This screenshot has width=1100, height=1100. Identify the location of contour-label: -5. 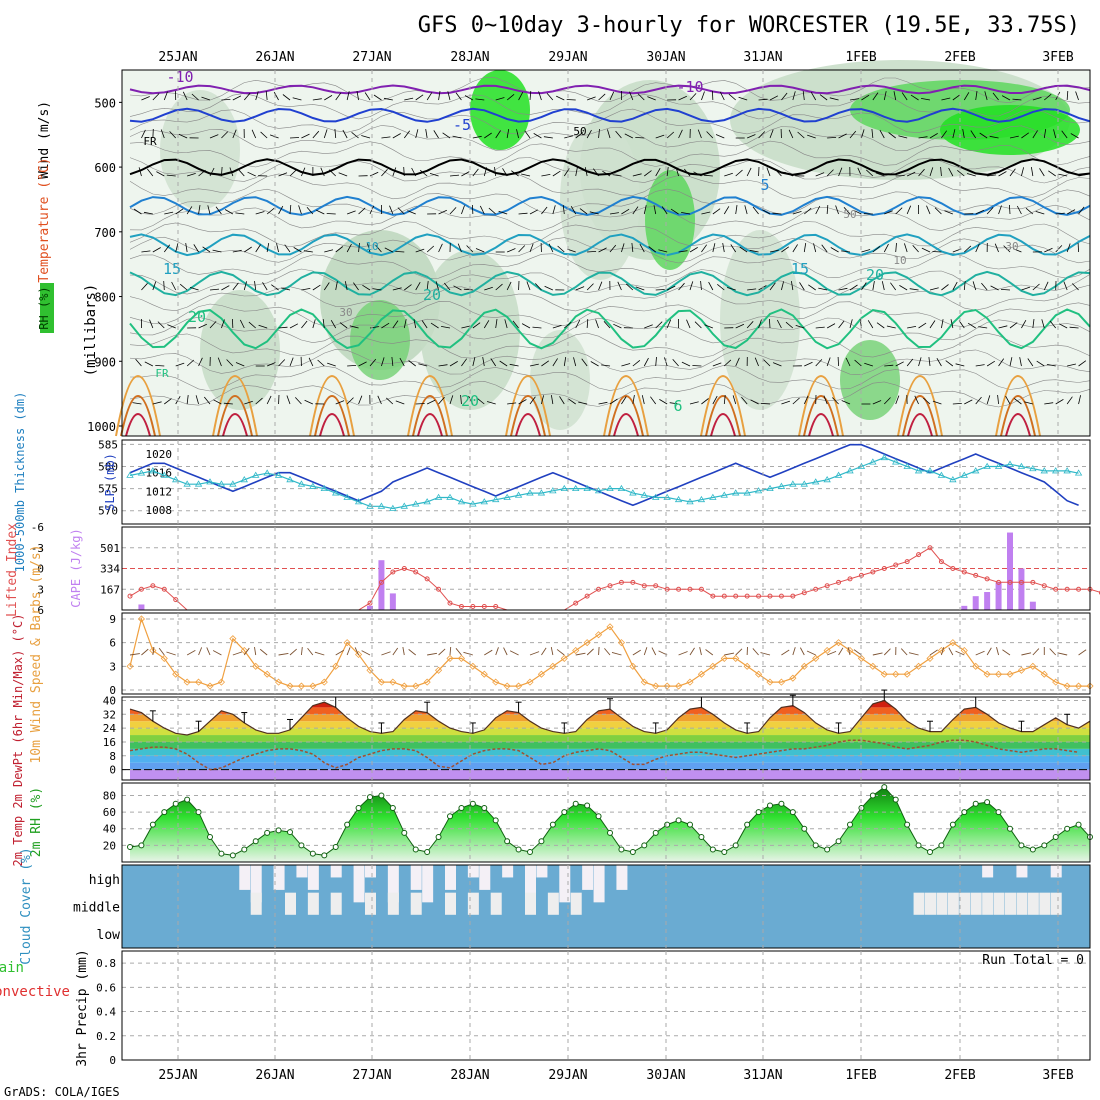
(462, 125).